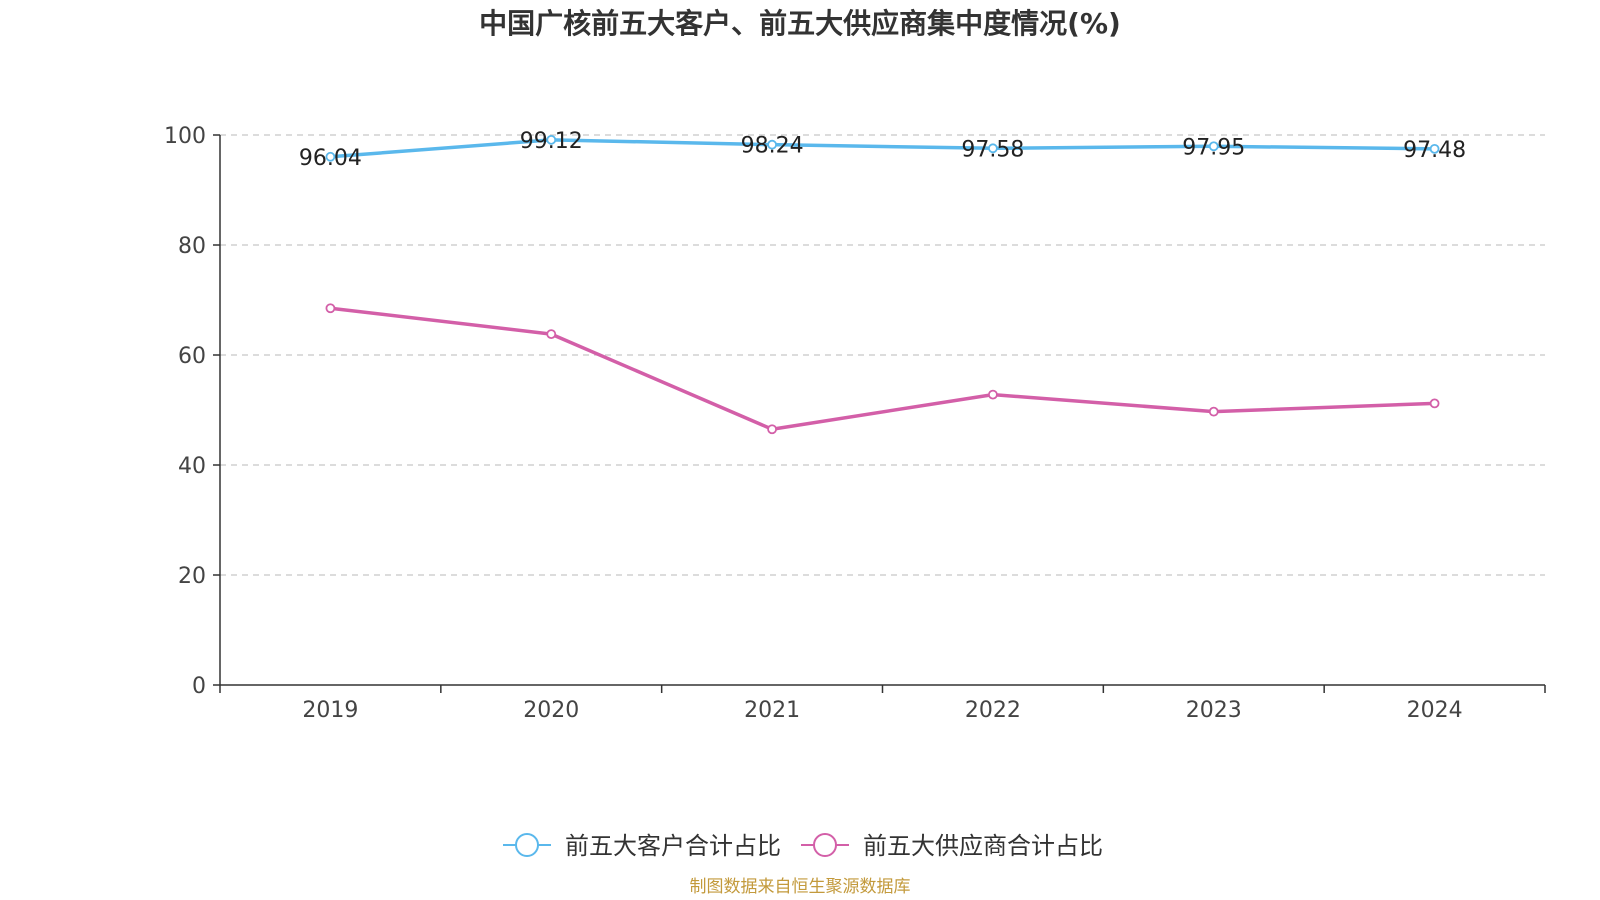 The image size is (1600, 900). I want to click on y-tick-label: 40, so click(192, 466).